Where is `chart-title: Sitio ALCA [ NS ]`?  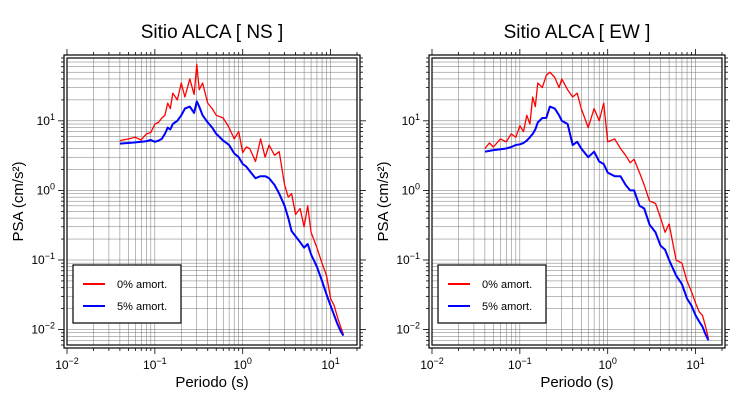 chart-title: Sitio ALCA [ NS ] is located at coordinates (212, 32).